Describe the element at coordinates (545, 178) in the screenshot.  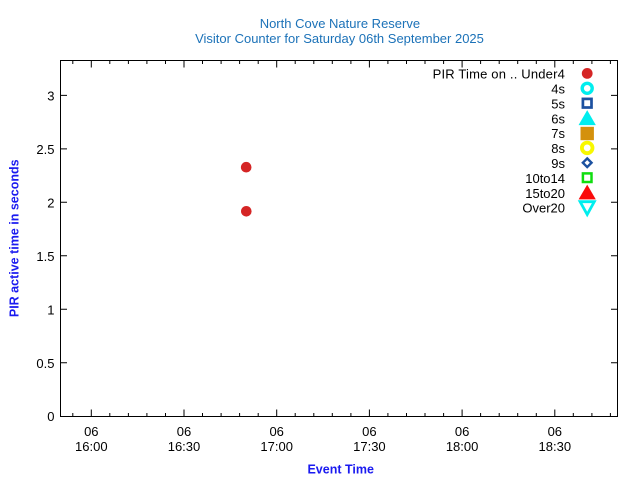
I see `svg-text: 10to14` at that location.